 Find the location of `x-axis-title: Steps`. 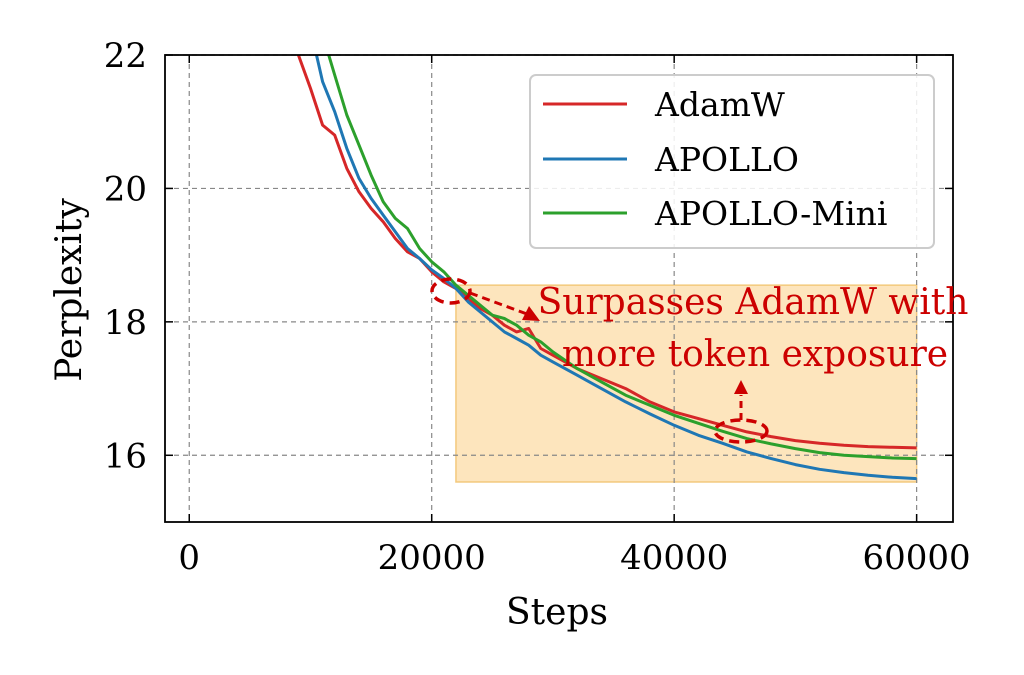

x-axis-title: Steps is located at coordinates (557, 612).